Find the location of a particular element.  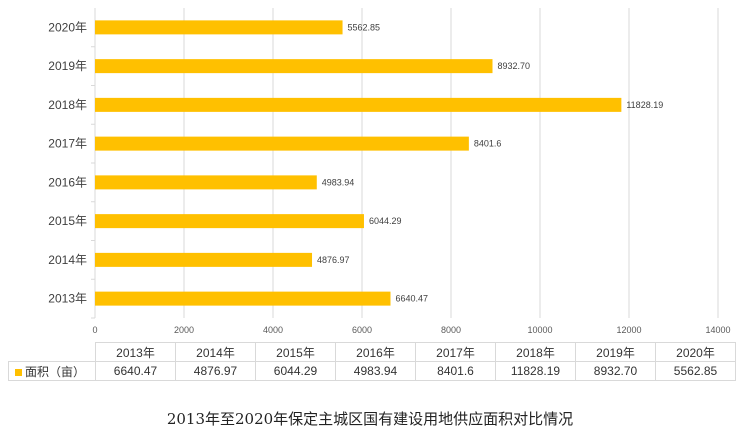

data-label: 4876.97 is located at coordinates (333, 260).